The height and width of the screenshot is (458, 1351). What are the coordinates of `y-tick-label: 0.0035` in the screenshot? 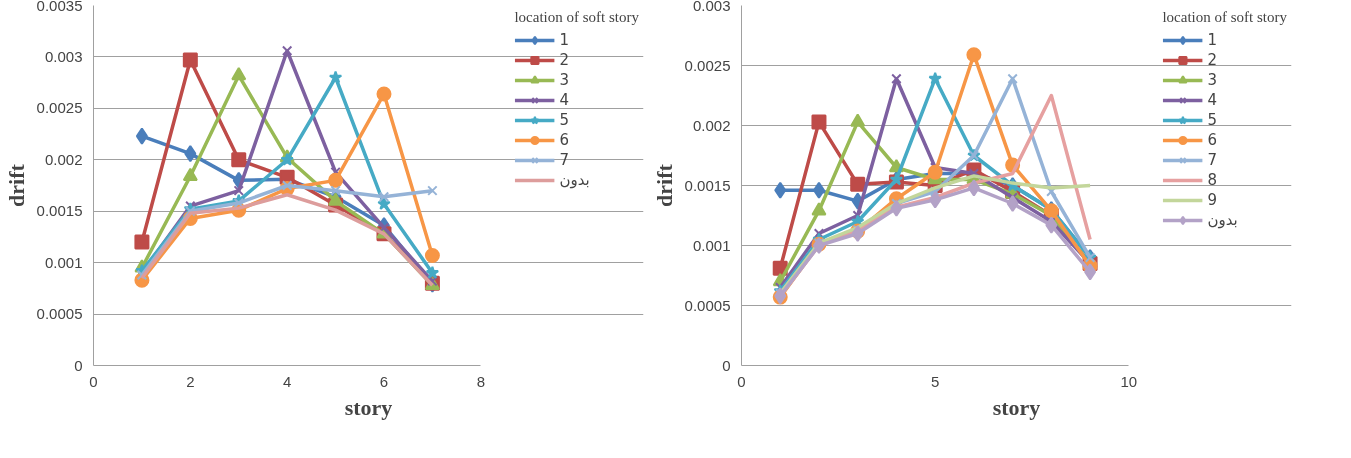 It's located at (59, 7).